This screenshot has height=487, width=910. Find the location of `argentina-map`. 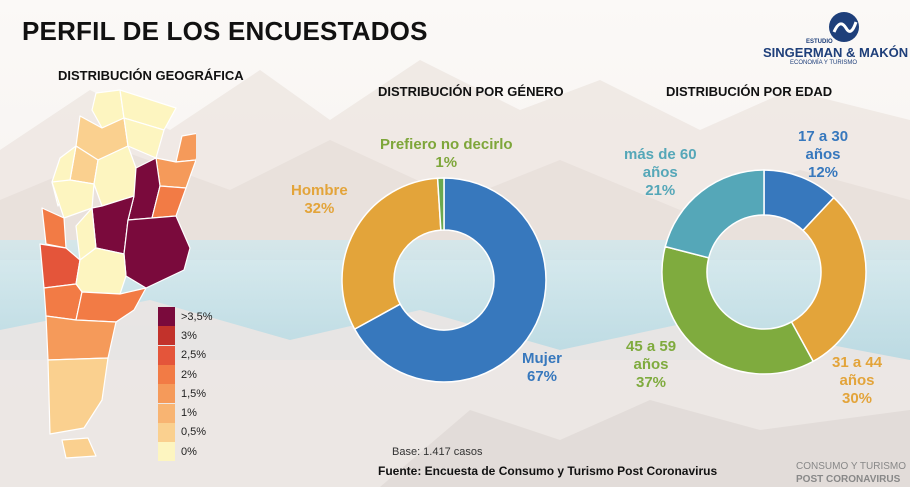

argentina-map is located at coordinates (117, 274).